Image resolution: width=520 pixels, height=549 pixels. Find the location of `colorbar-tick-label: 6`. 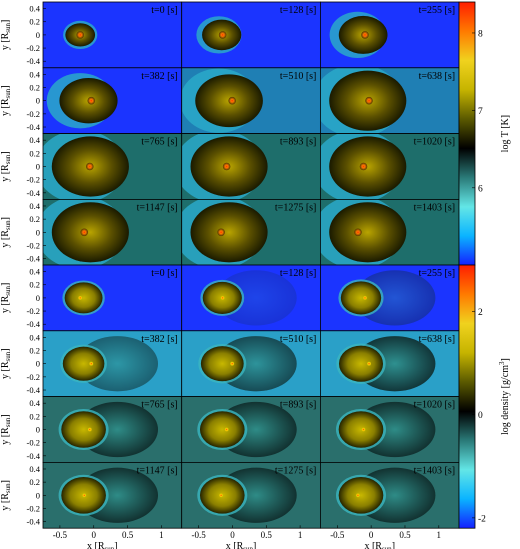

colorbar-tick-label: 6 is located at coordinates (480, 189).